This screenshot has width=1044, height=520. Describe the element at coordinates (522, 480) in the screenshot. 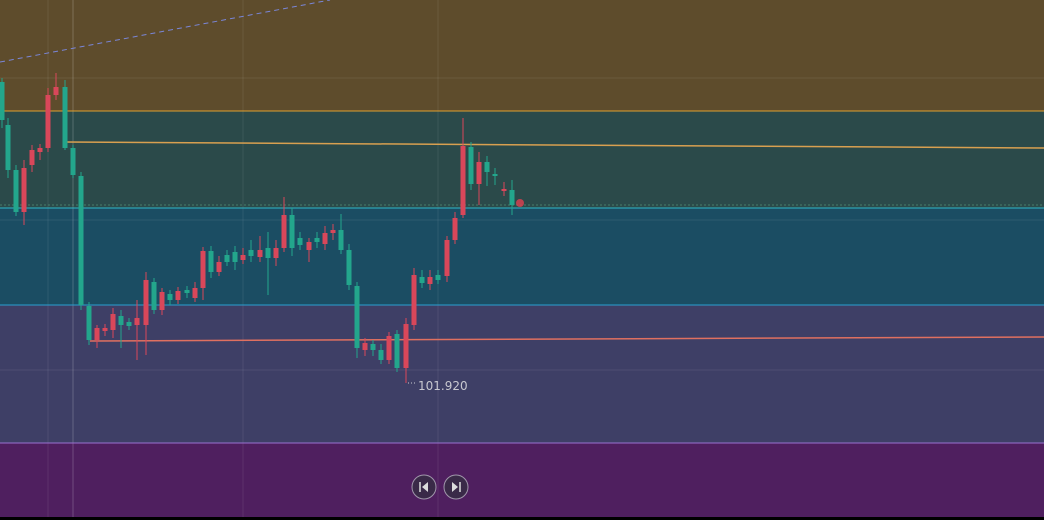

I see `zone-band` at that location.